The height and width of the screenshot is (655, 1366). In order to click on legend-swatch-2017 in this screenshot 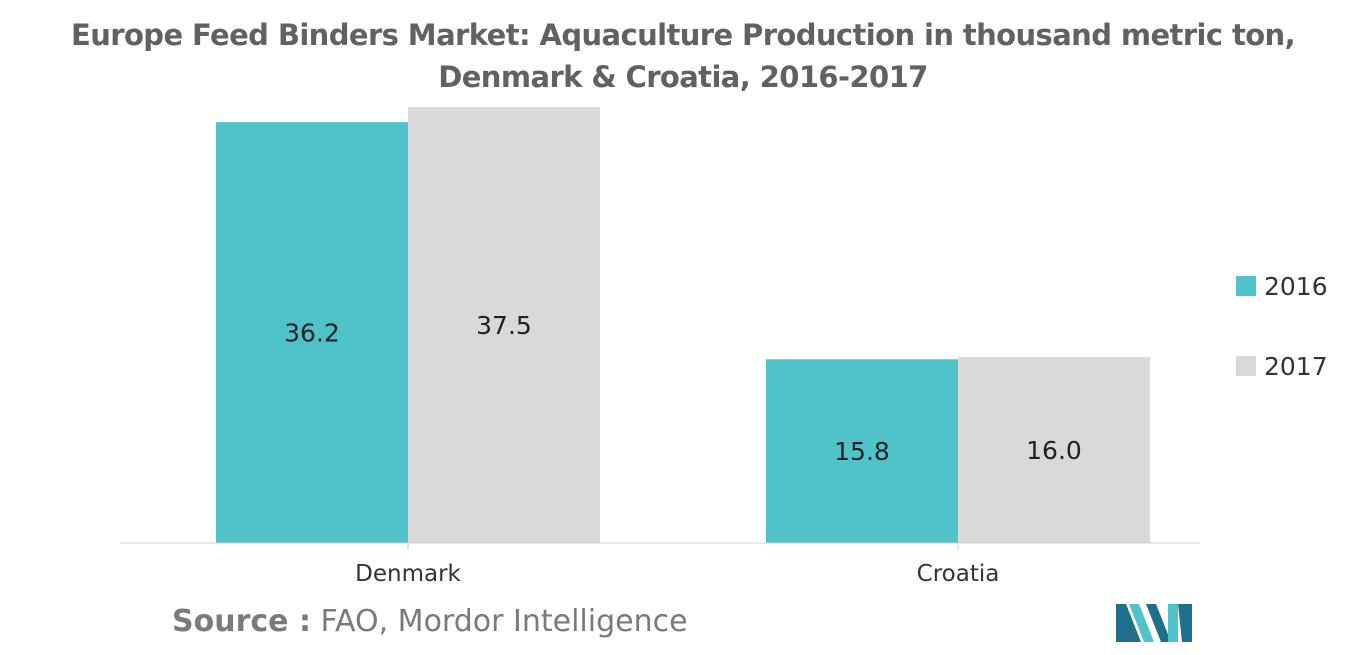, I will do `click(1246, 366)`.